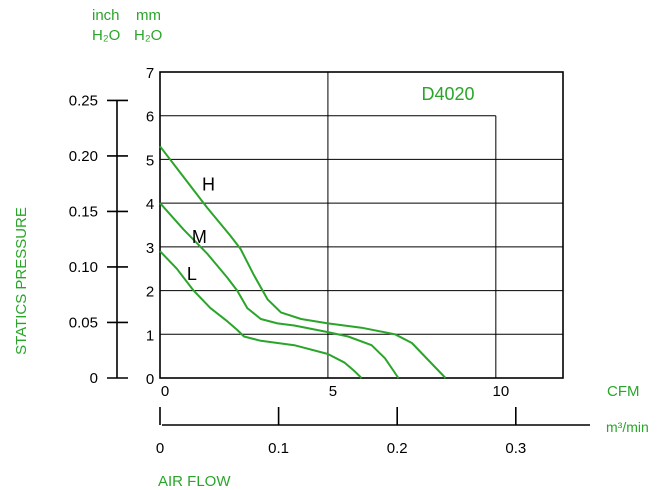 The image size is (664, 490). Describe the element at coordinates (83, 100) in the screenshot. I see `y-tick-label-inch: 0.25` at that location.